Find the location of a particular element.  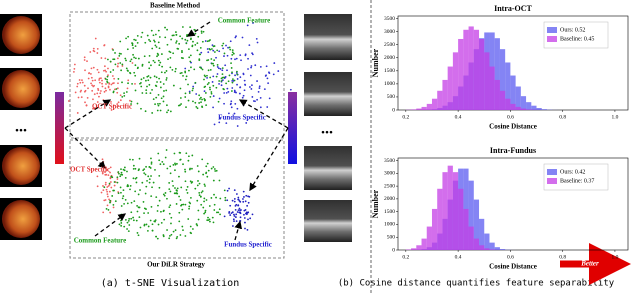

y-tick-label: 3000 is located at coordinates (389, 174).